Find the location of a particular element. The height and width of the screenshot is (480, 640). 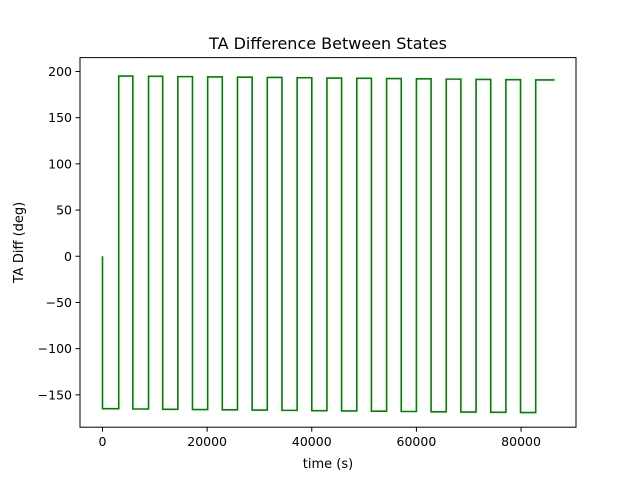

y-tick-label: 150 is located at coordinates (60, 117).